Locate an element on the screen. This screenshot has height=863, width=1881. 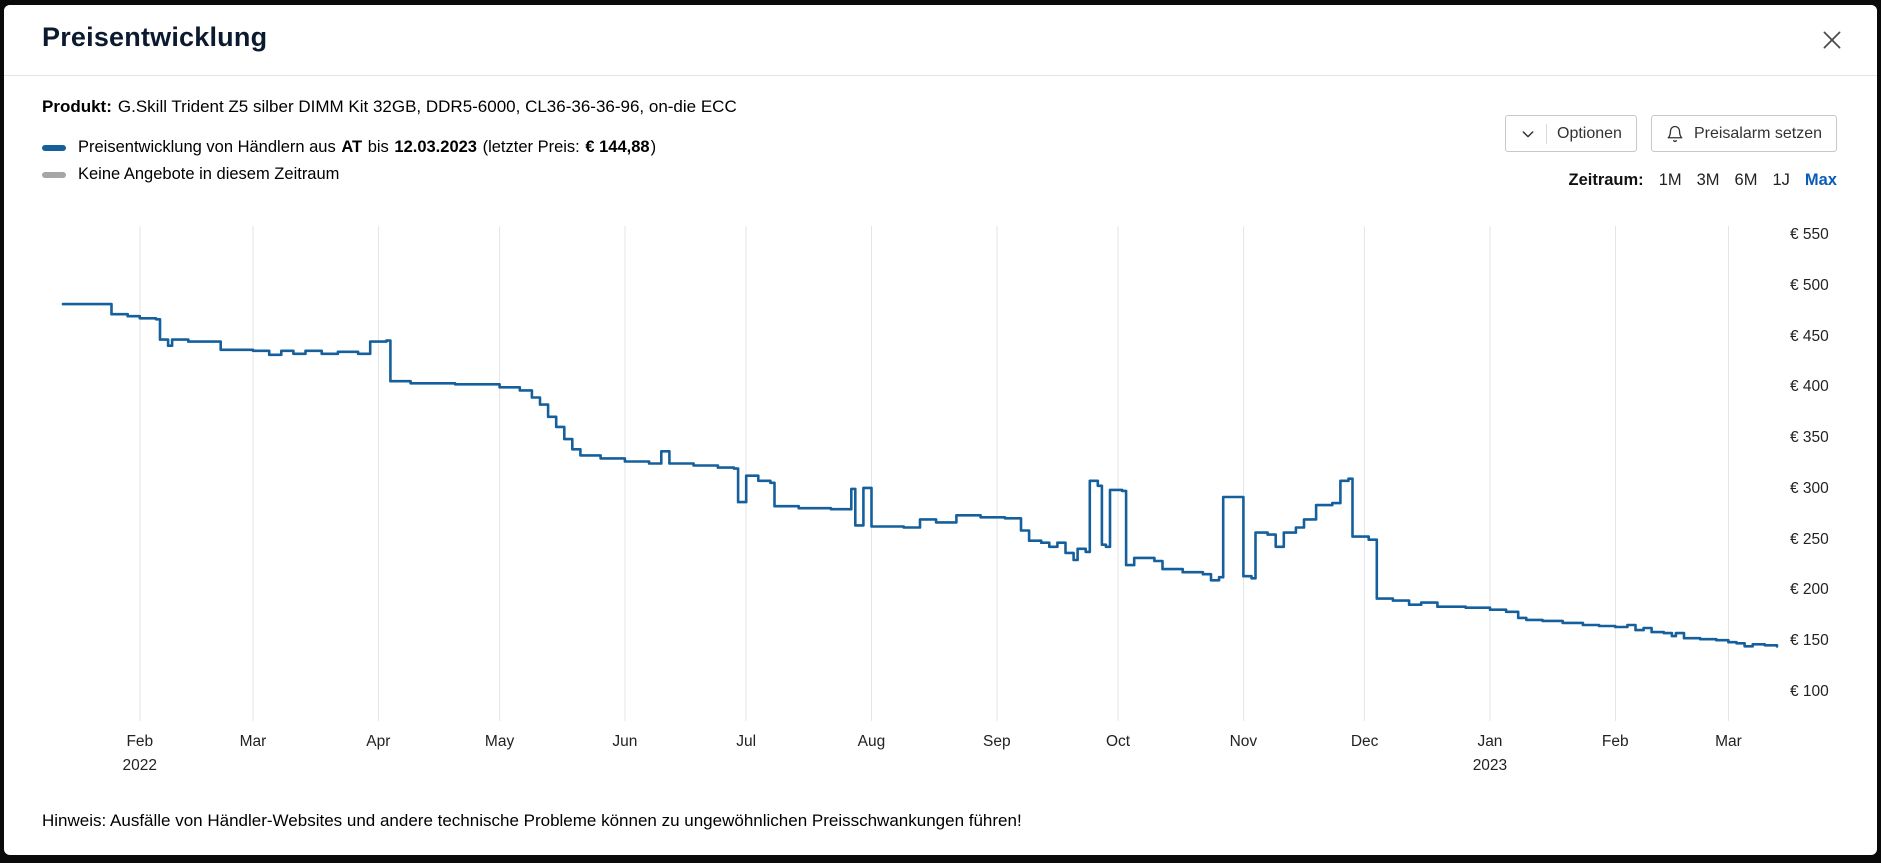
y-axis-label: € 100 is located at coordinates (1809, 691).